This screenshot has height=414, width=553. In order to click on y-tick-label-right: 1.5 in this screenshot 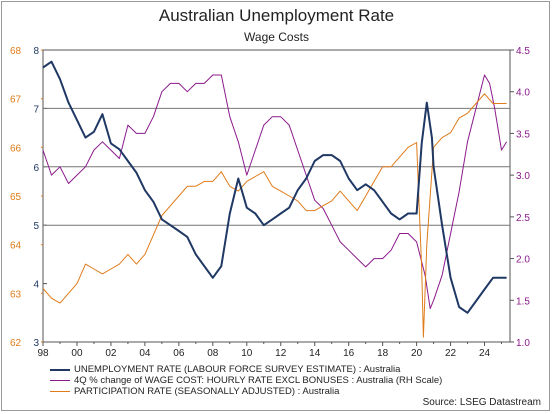, I will do `click(523, 301)`.